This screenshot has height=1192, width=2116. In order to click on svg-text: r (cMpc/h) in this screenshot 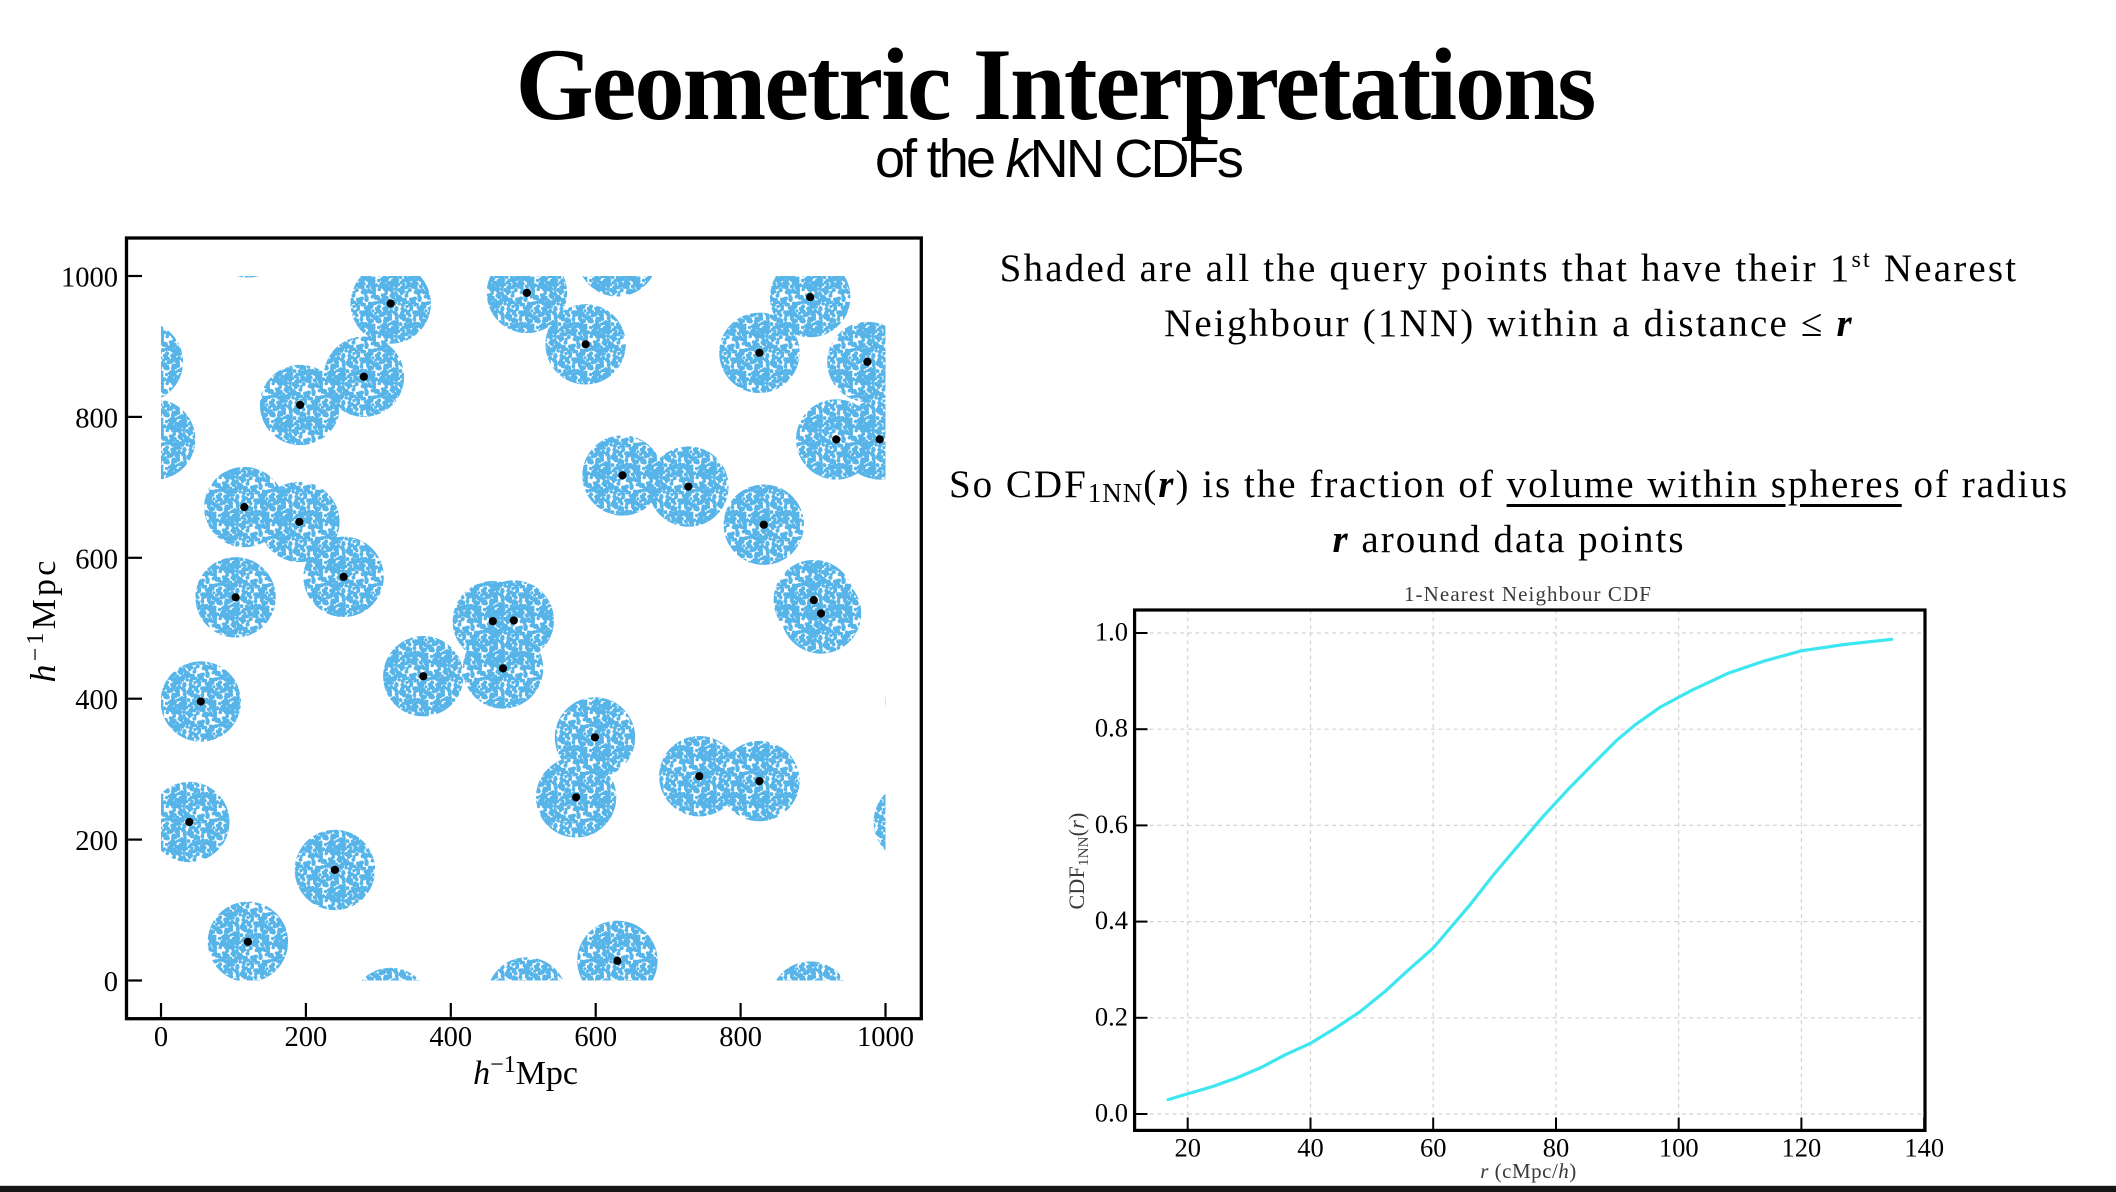, I will do `click(1528, 1171)`.